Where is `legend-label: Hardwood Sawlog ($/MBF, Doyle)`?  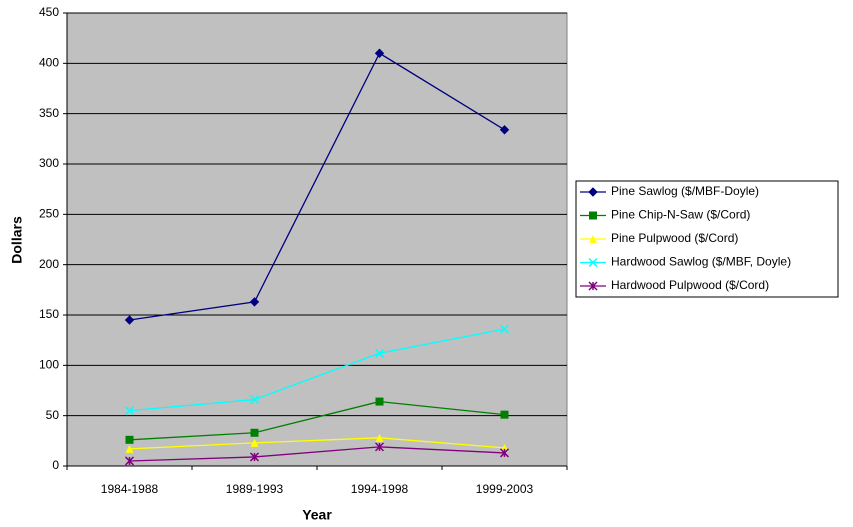 legend-label: Hardwood Sawlog ($/MBF, Doyle) is located at coordinates (701, 262).